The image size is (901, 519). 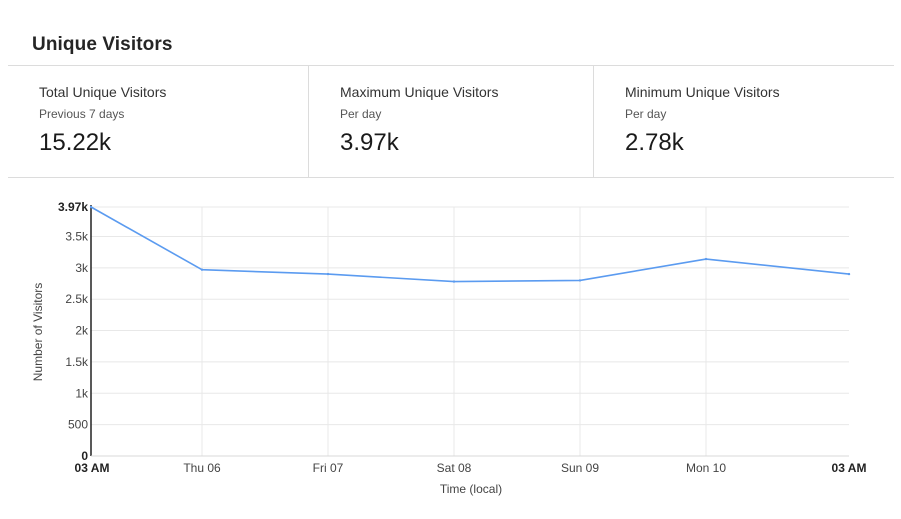 What do you see at coordinates (75, 142) in the screenshot?
I see `stat-value: 15.22k` at bounding box center [75, 142].